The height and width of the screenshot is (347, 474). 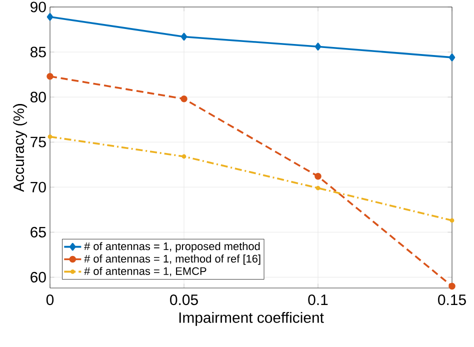 I want to click on y-tick-label: 70, so click(x=38, y=187).